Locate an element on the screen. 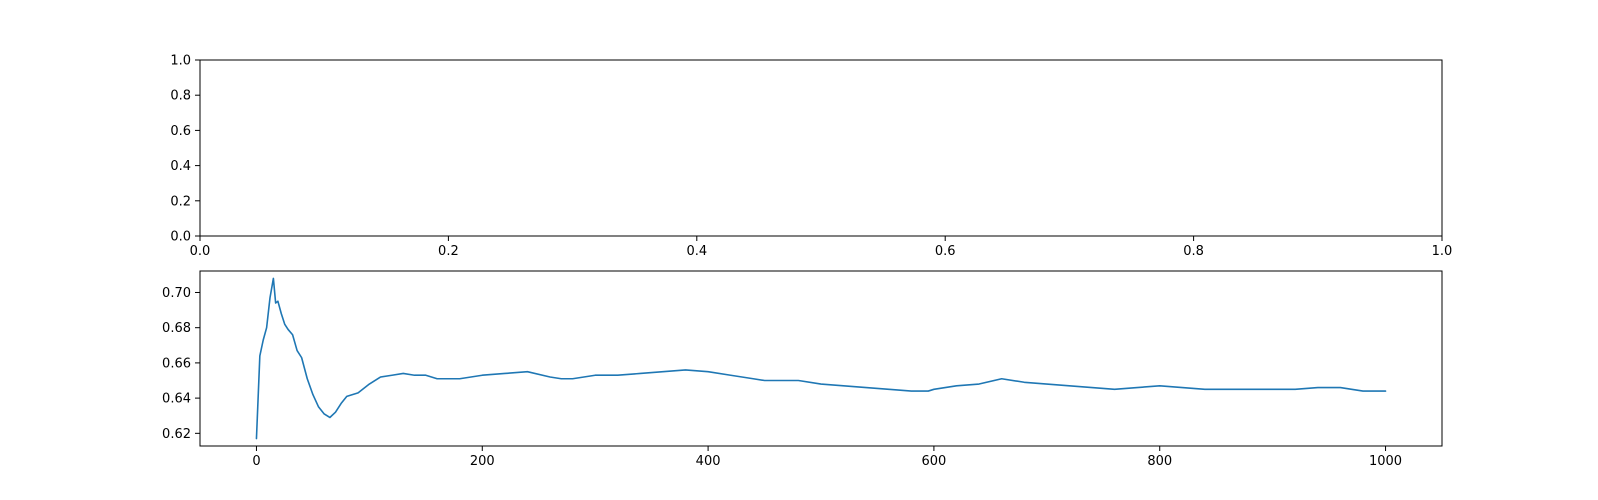 Image resolution: width=1598 pixels, height=500 pixels. top-y-tick-label: 1.0 is located at coordinates (180, 61).